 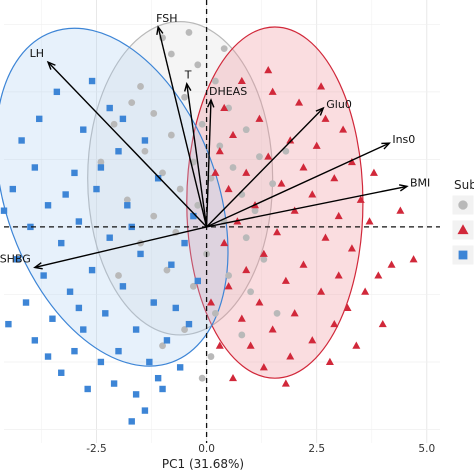 What do you see at coordinates (166, 18) in the screenshot?
I see `loading-label-fsh: FSH` at bounding box center [166, 18].